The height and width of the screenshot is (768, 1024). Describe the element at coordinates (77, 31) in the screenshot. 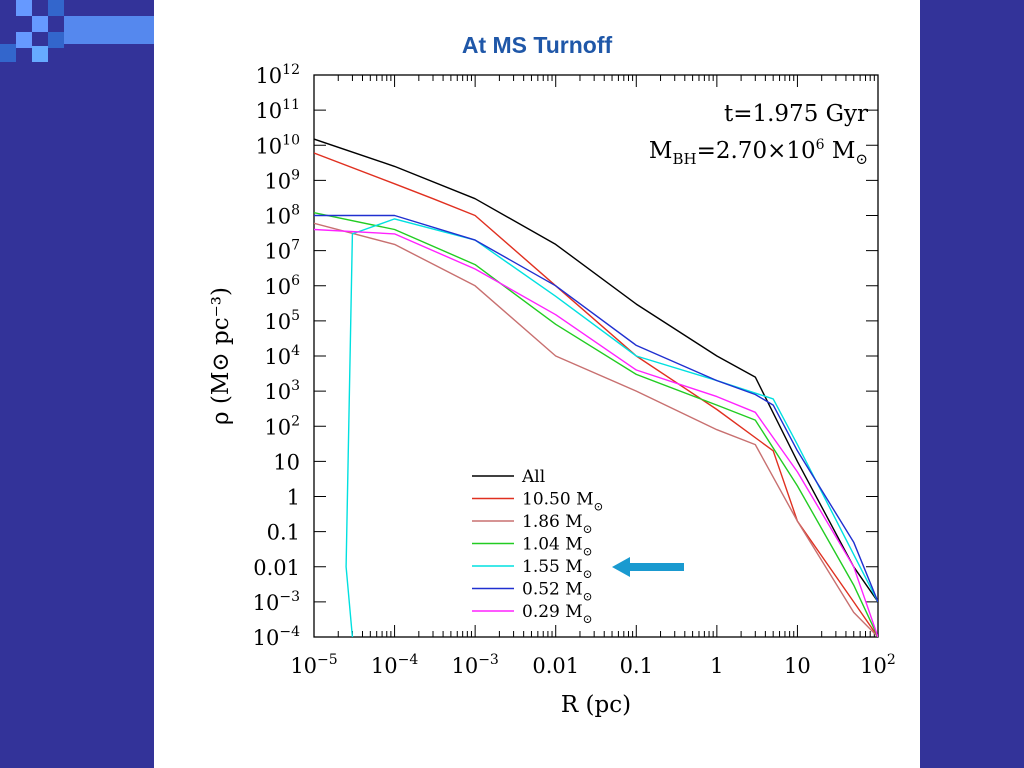

I see `corner-decoration` at that location.